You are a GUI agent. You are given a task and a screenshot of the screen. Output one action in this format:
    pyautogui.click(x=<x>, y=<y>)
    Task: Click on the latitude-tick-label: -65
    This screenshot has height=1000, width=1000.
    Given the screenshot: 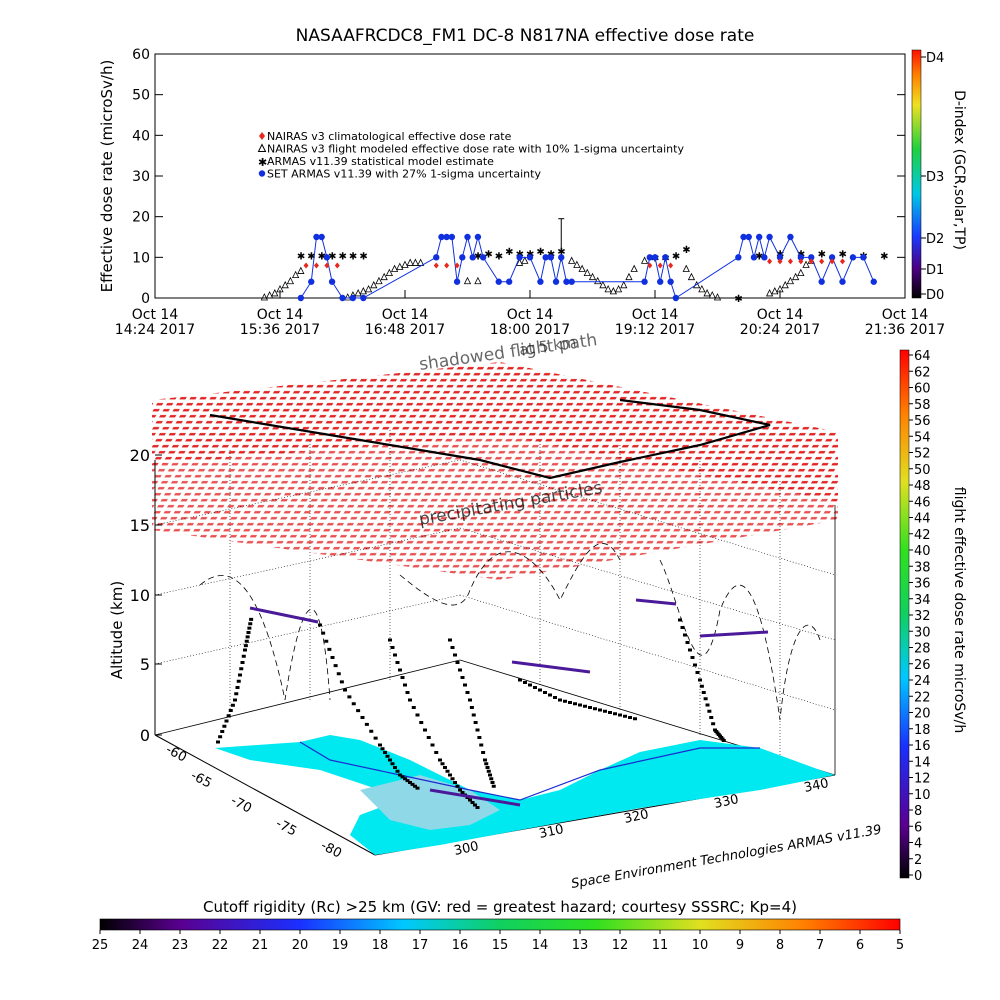 What is the action you would take?
    pyautogui.click(x=201, y=779)
    